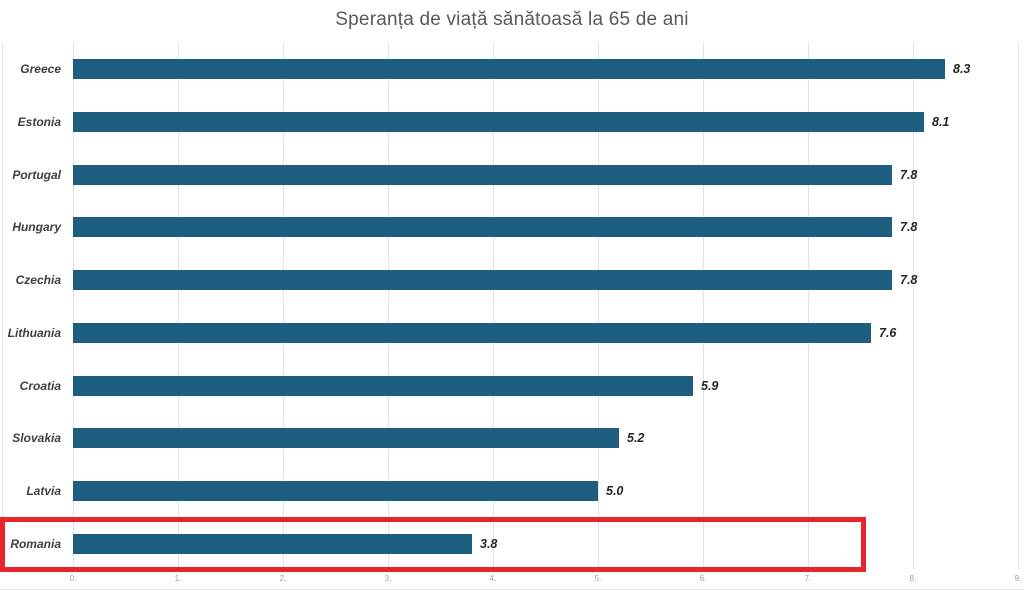 The image size is (1024, 607). Describe the element at coordinates (489, 544) in the screenshot. I see `value-label-romania: 3.8` at that location.